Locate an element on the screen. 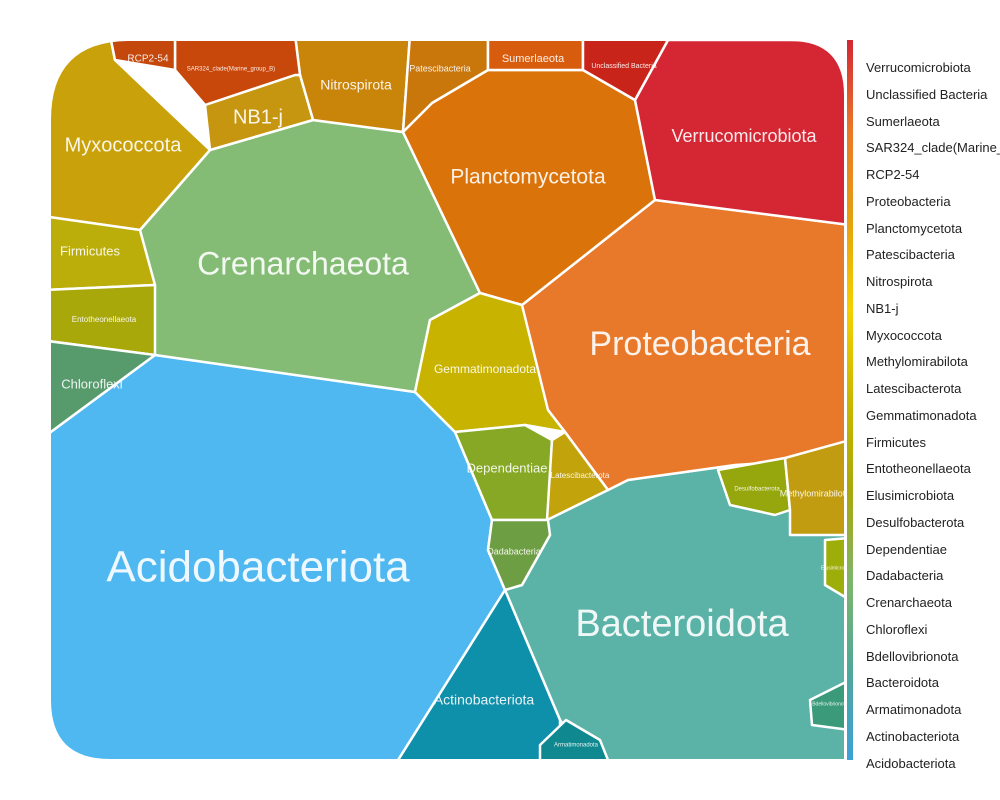 This screenshot has width=1000, height=800. legend-entry-rcp2-54: RCP2-54 is located at coordinates (893, 174).